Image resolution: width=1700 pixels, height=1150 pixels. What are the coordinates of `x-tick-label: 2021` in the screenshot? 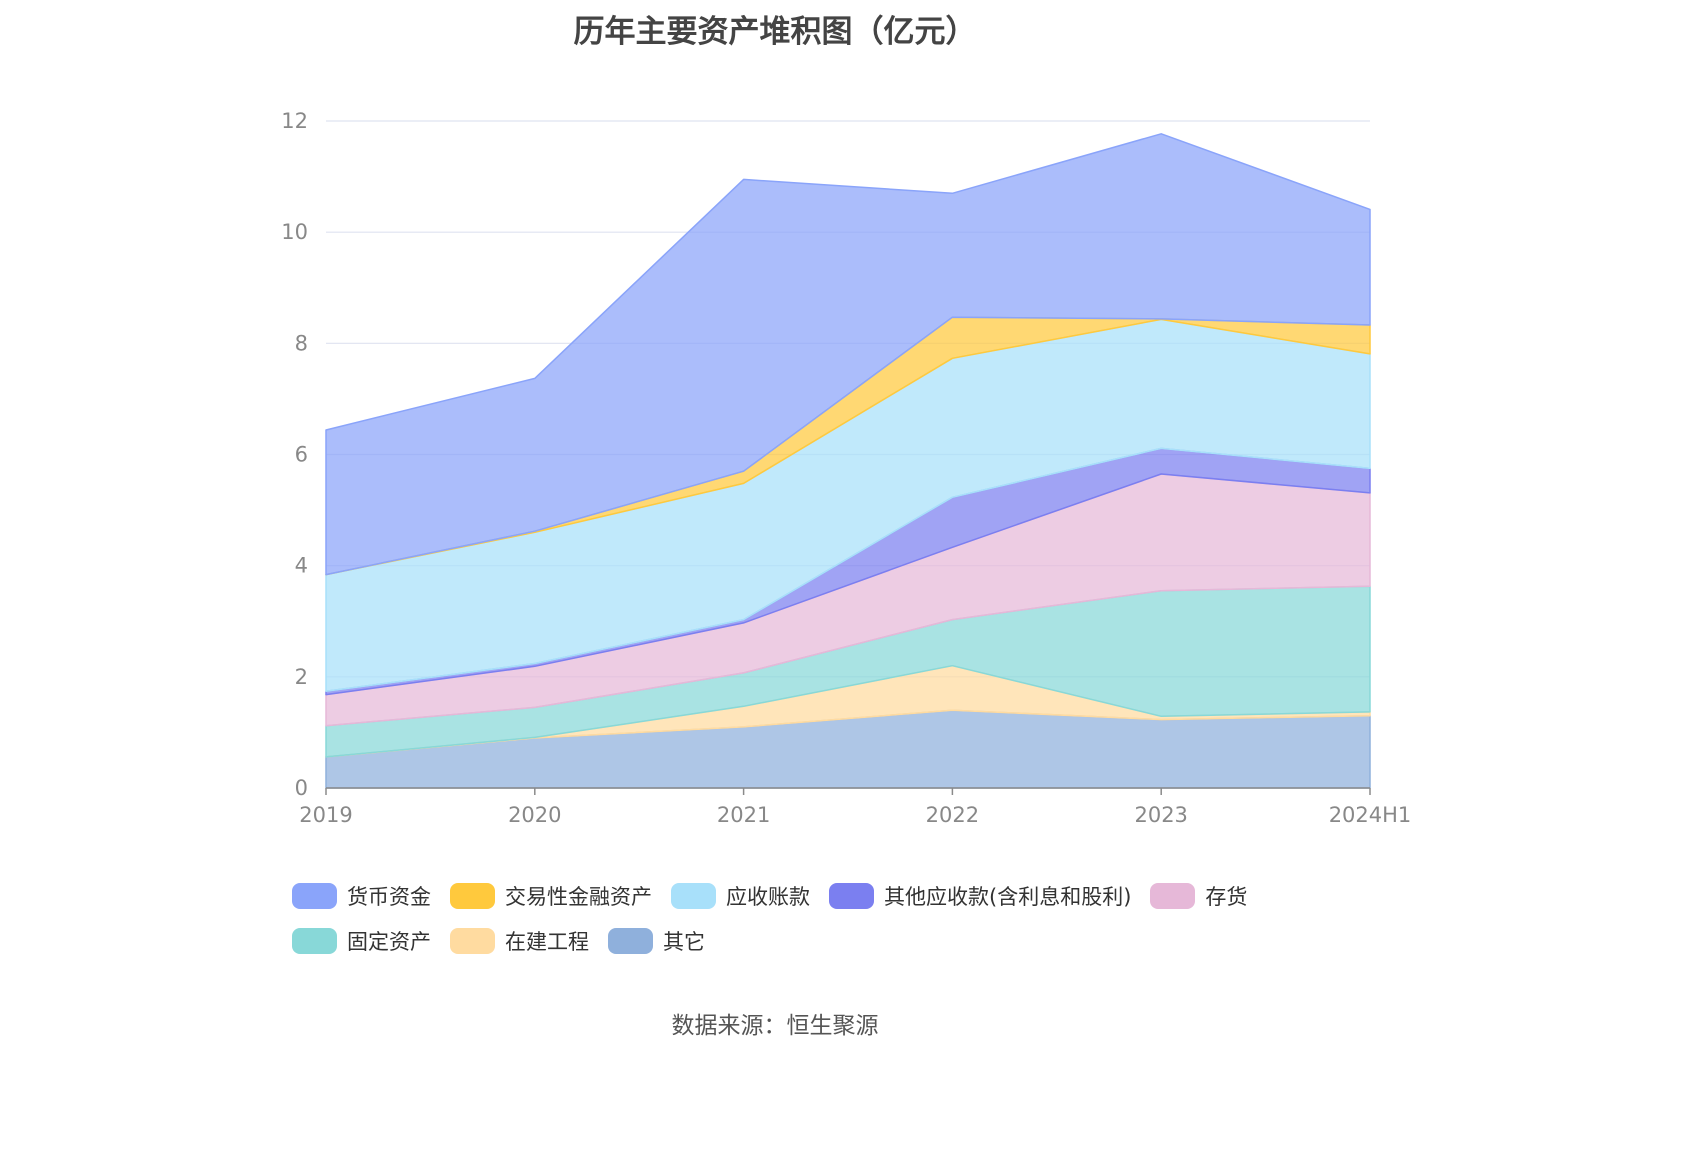 It's located at (743, 815).